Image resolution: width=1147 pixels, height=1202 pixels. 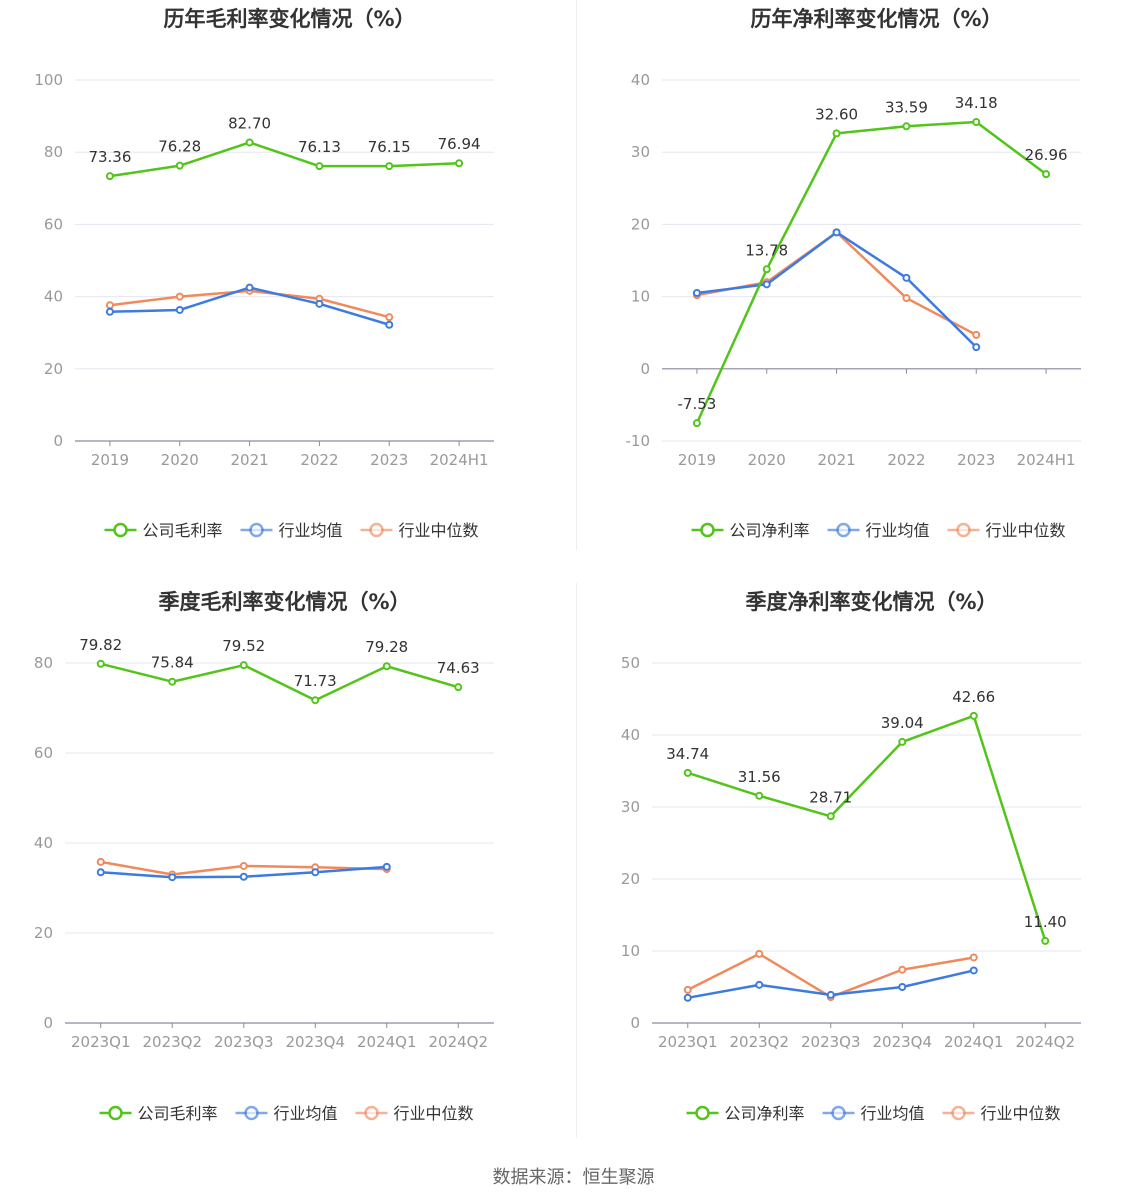 I want to click on data-label: 26.96, so click(x=1046, y=155).